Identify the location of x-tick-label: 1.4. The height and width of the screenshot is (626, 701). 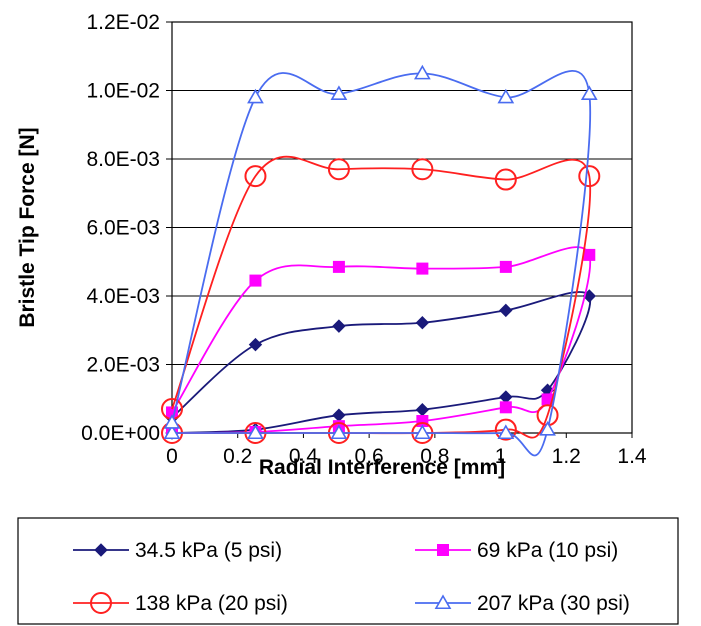
(632, 456).